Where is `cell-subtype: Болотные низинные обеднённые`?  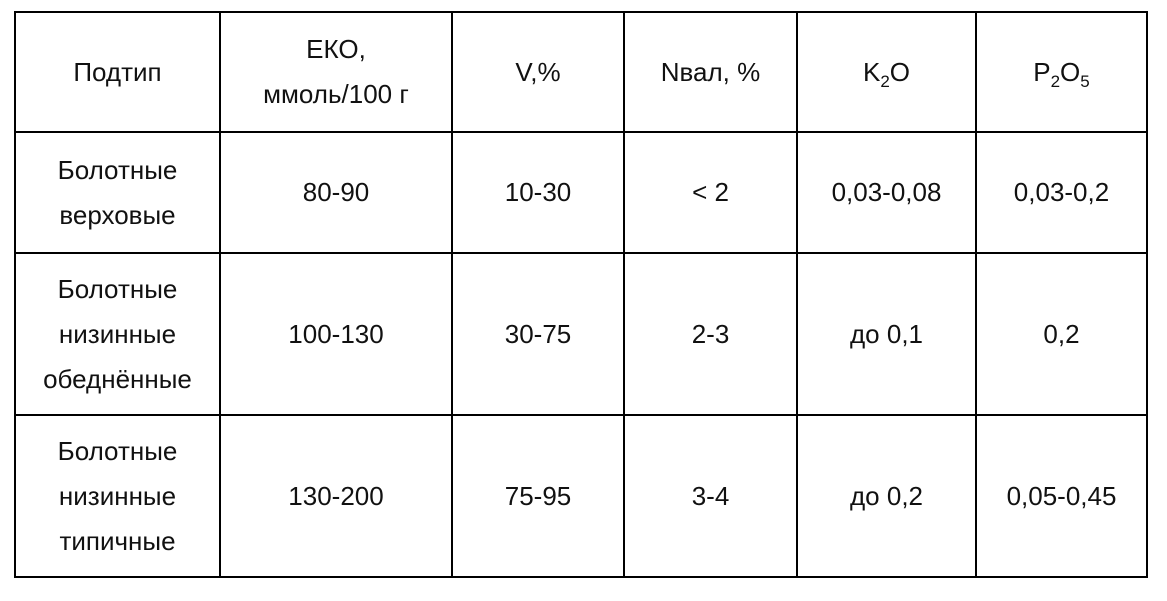 cell-subtype: Болотные низинные обеднённые is located at coordinates (117, 334).